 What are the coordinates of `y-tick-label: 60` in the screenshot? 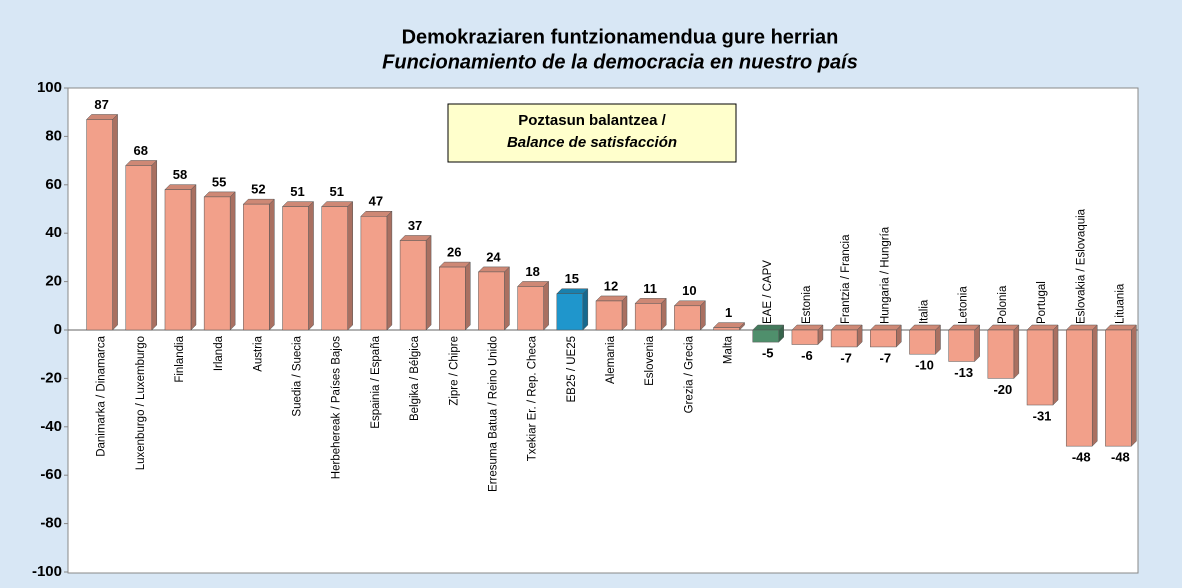 It's located at (53, 184).